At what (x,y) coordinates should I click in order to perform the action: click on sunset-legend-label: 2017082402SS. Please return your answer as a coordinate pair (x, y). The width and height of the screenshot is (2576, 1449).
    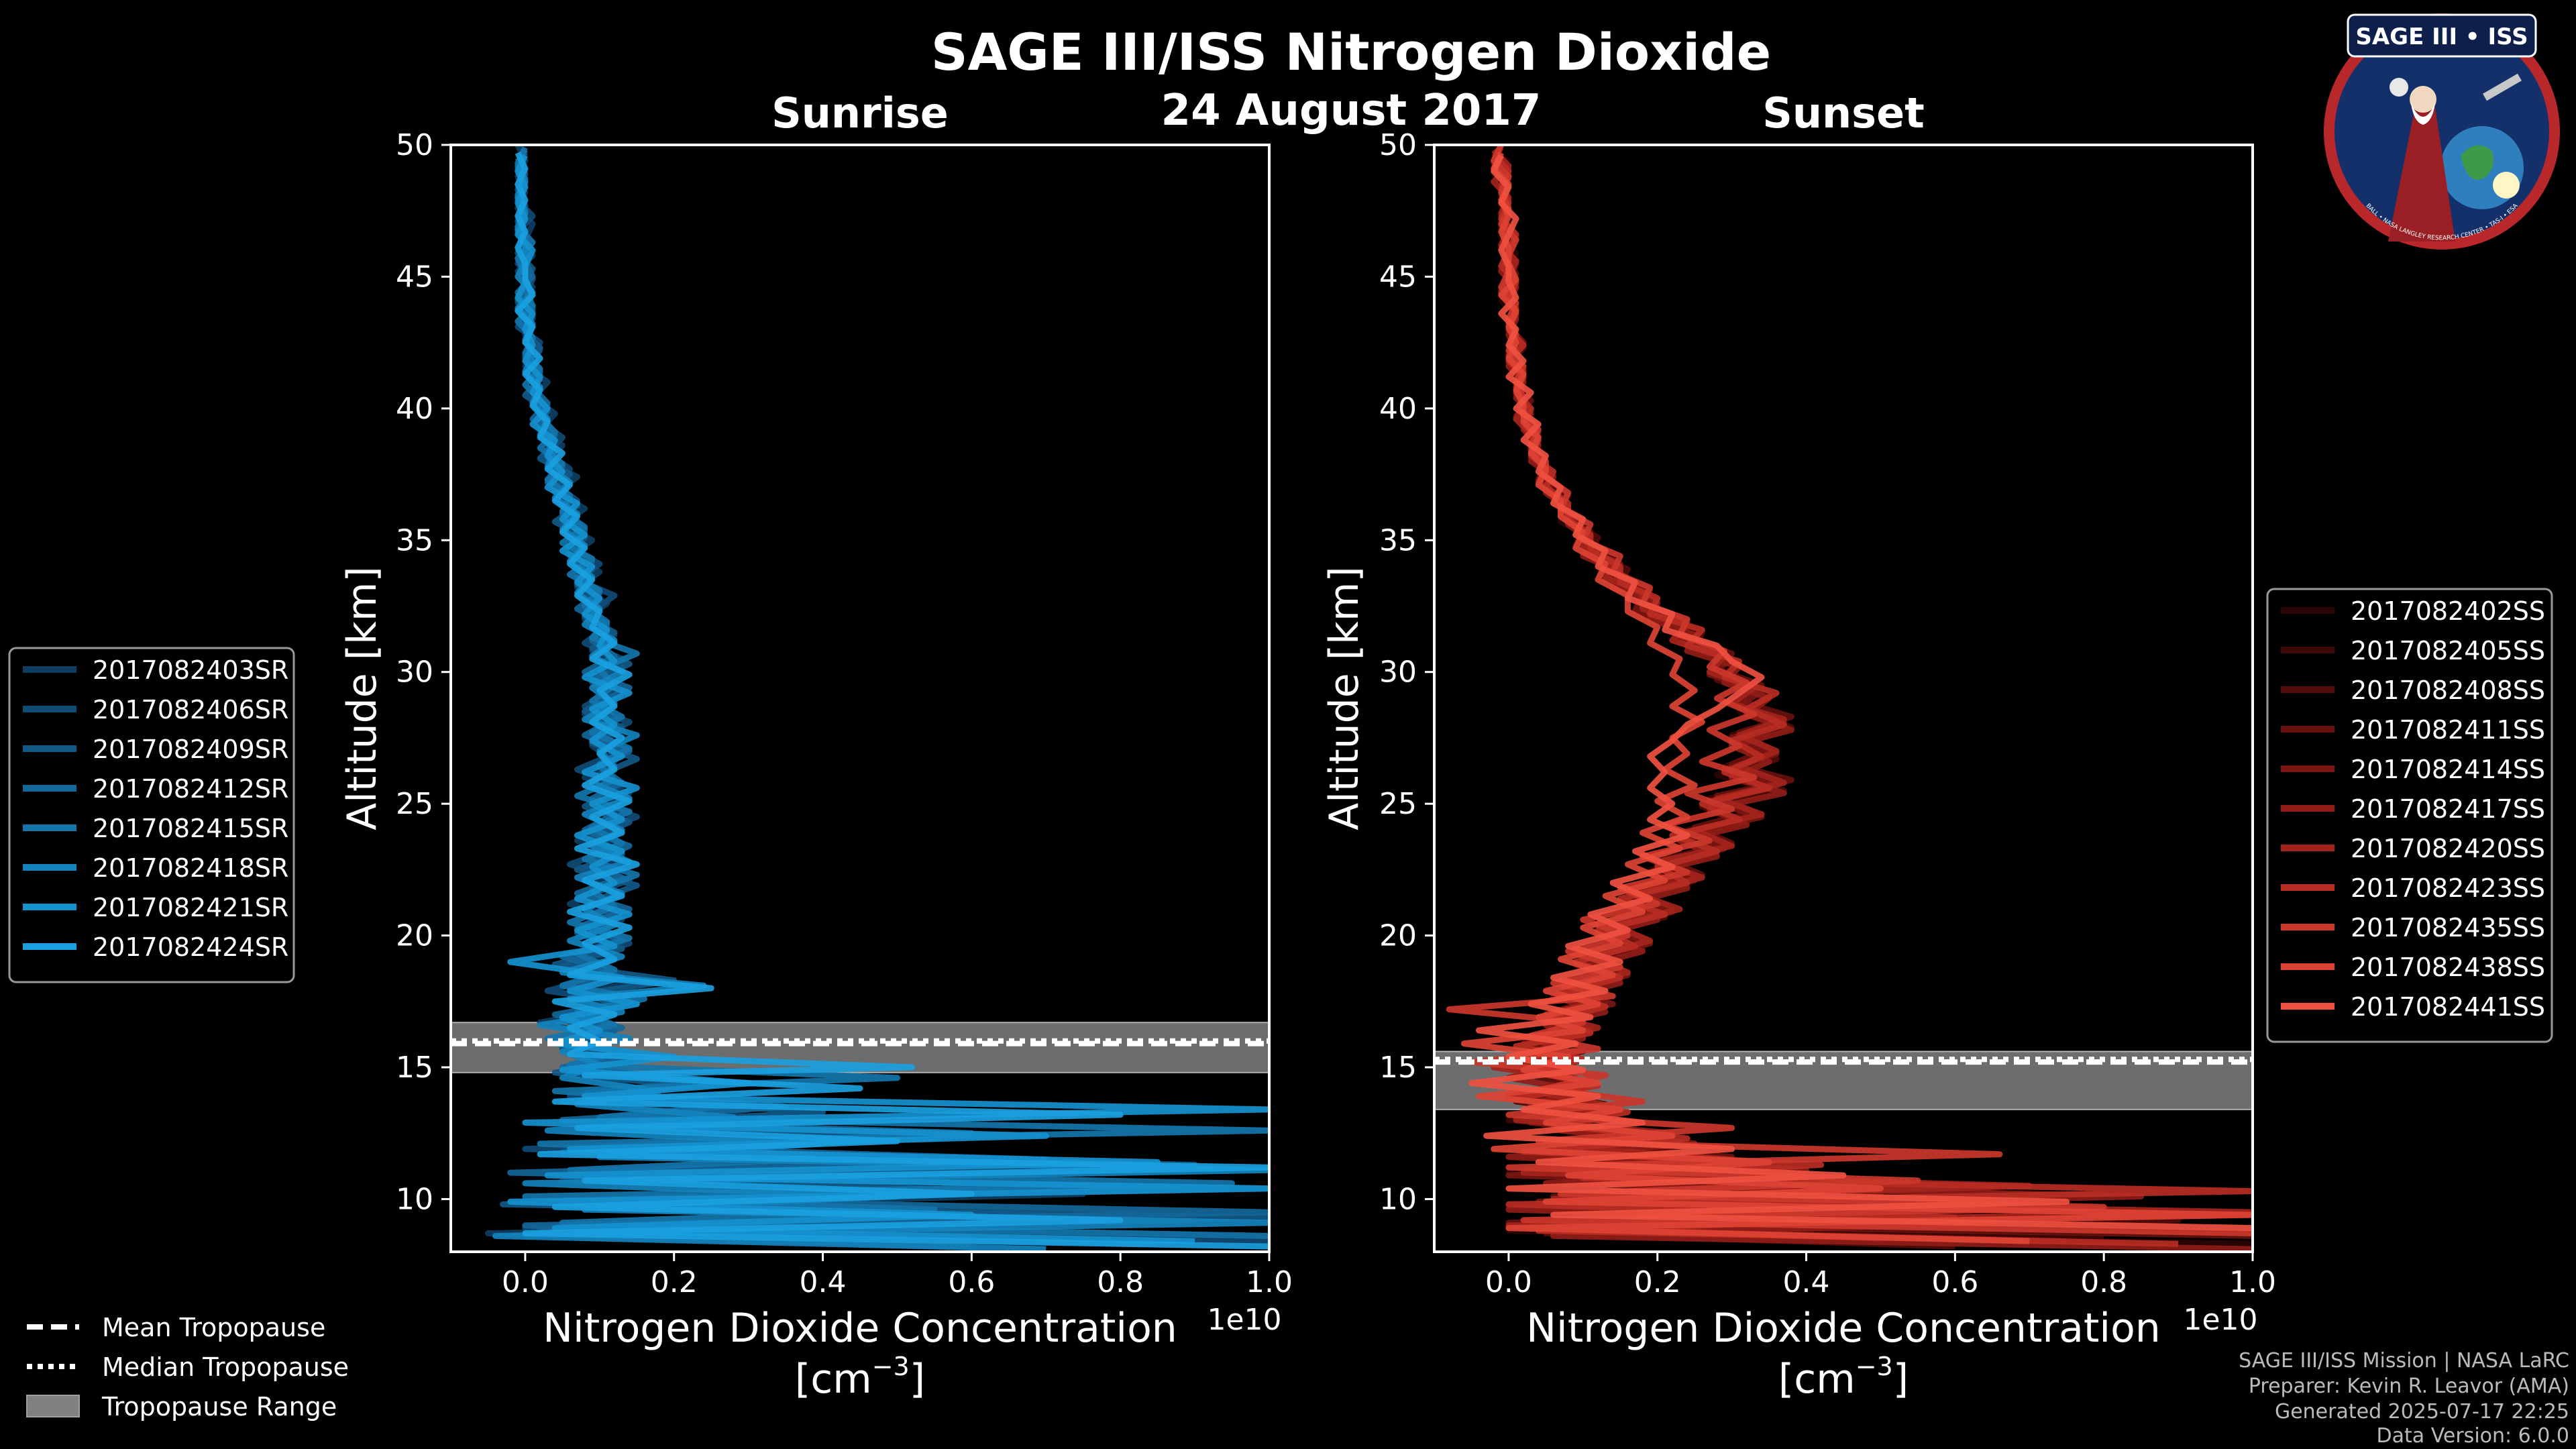
    Looking at the image, I should click on (2448, 611).